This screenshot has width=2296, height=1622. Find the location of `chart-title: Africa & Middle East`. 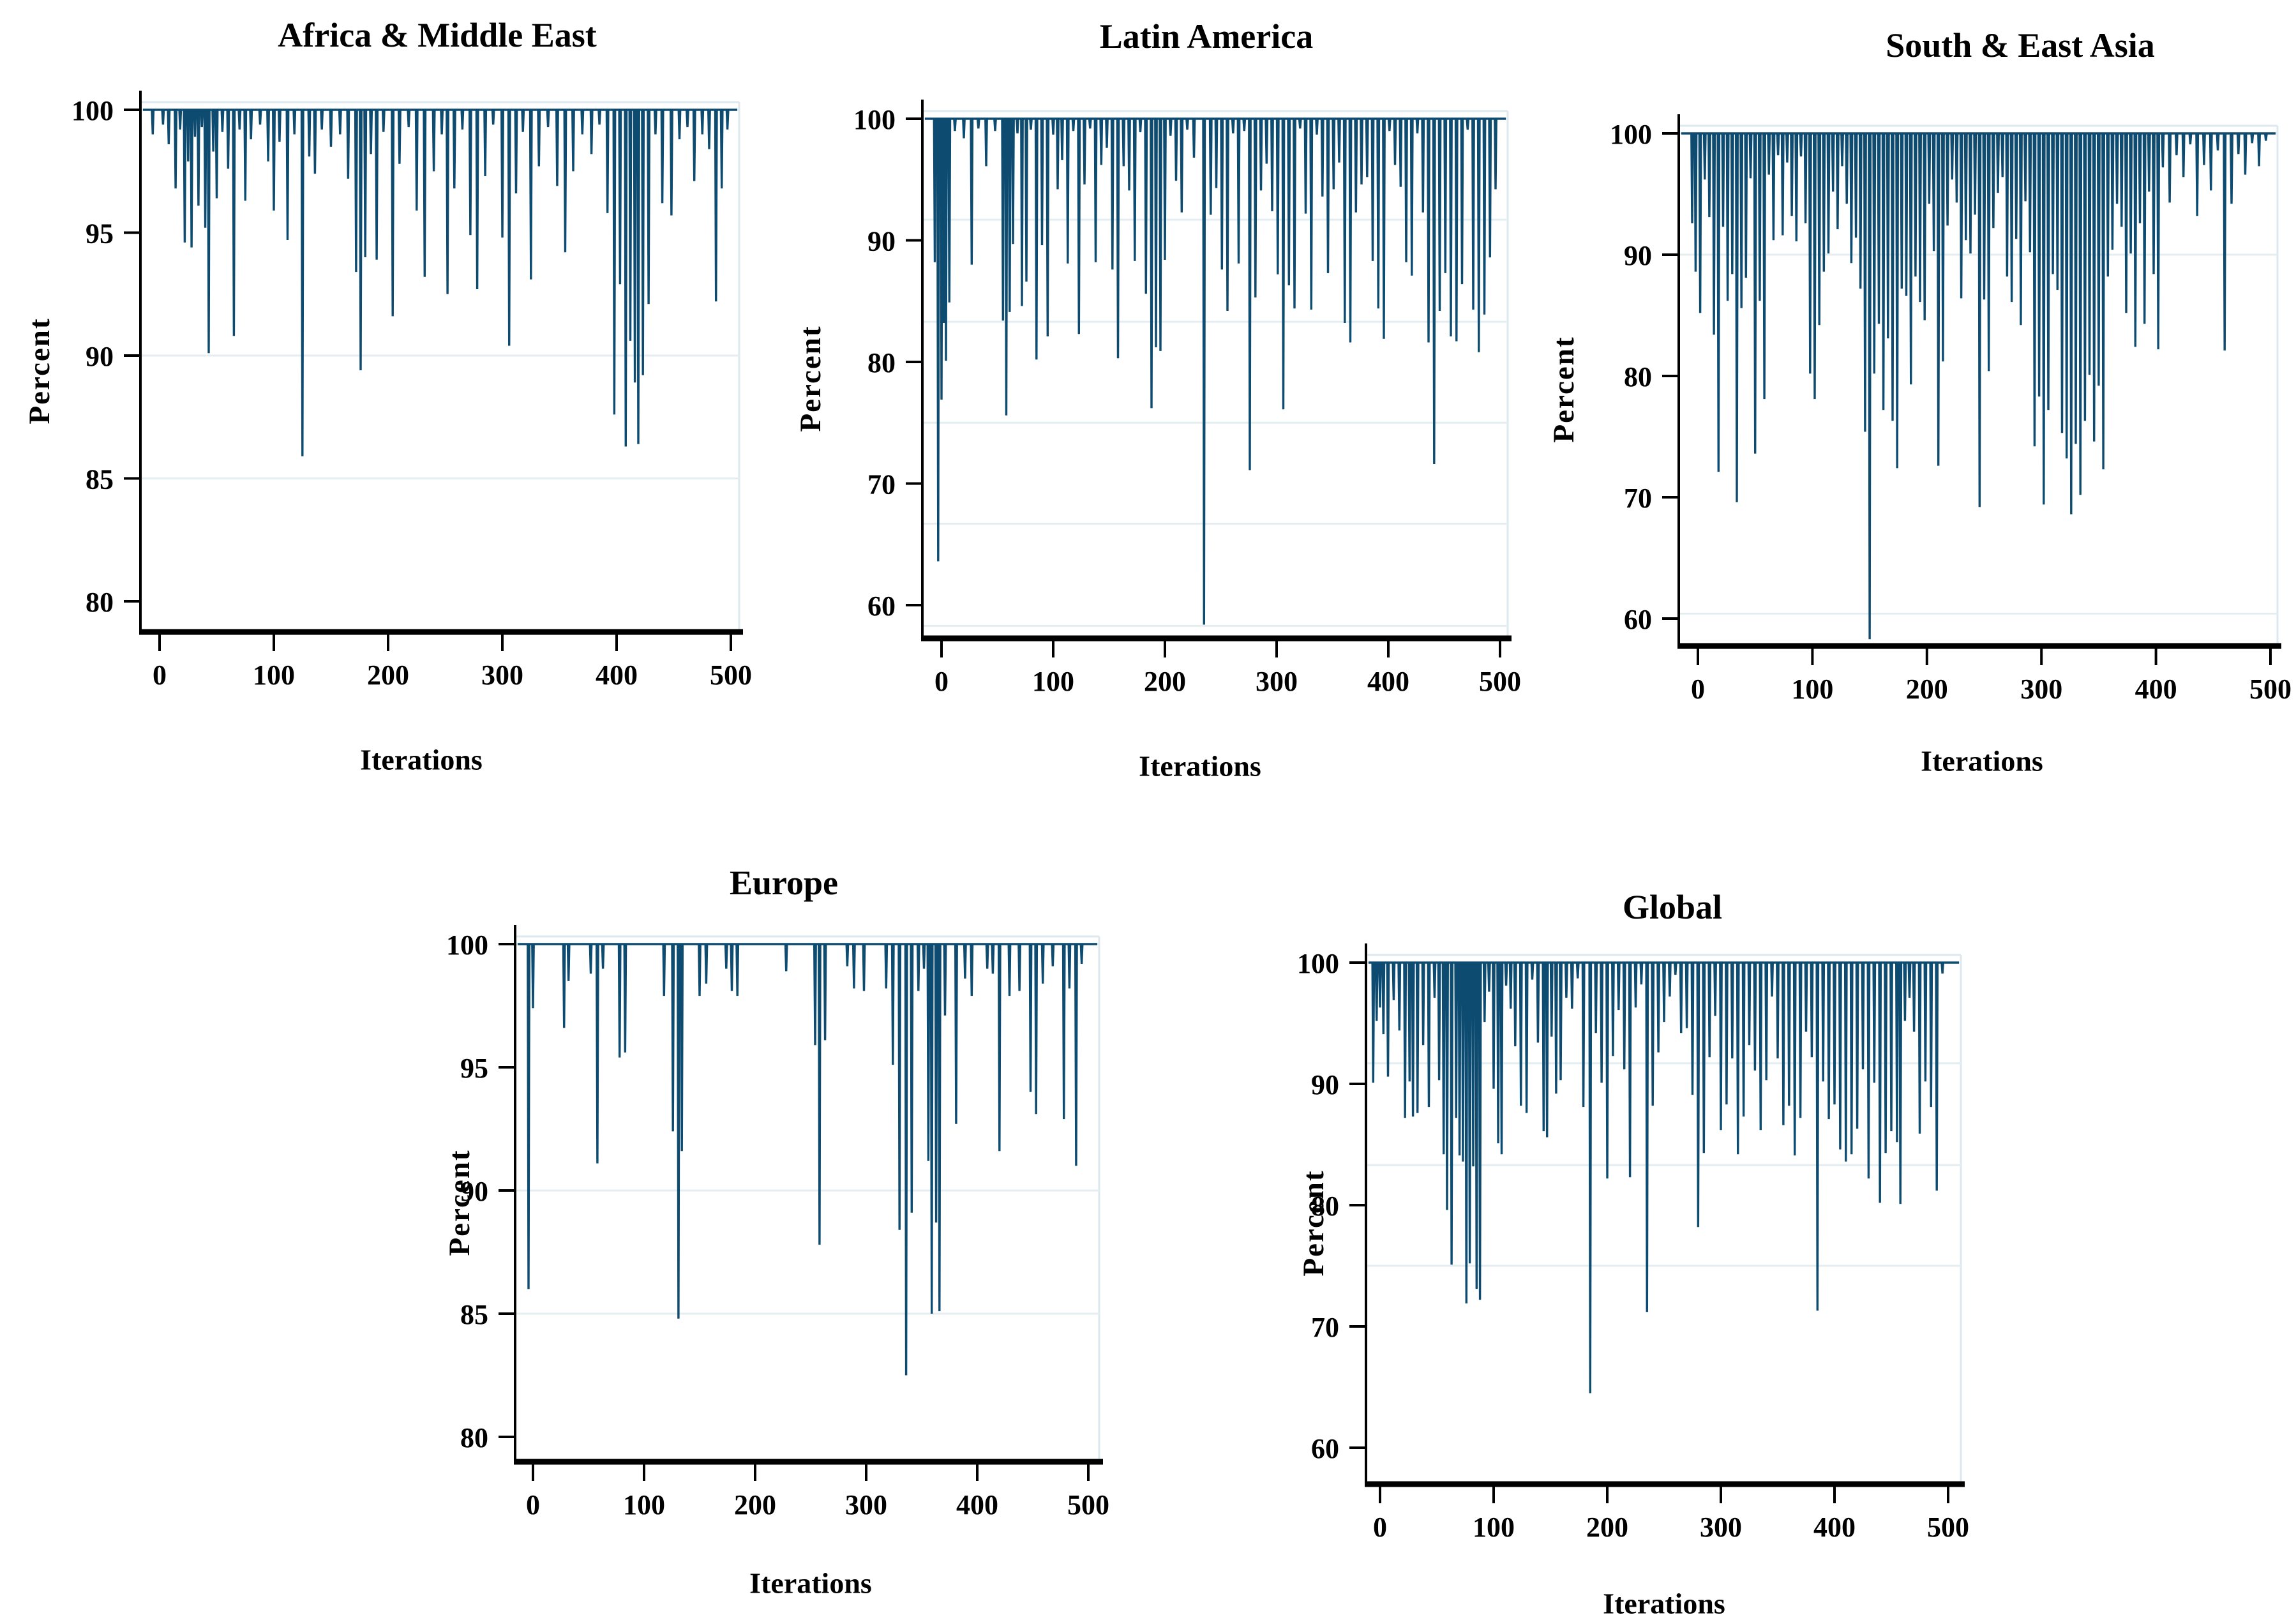

chart-title: Africa & Middle East is located at coordinates (438, 35).